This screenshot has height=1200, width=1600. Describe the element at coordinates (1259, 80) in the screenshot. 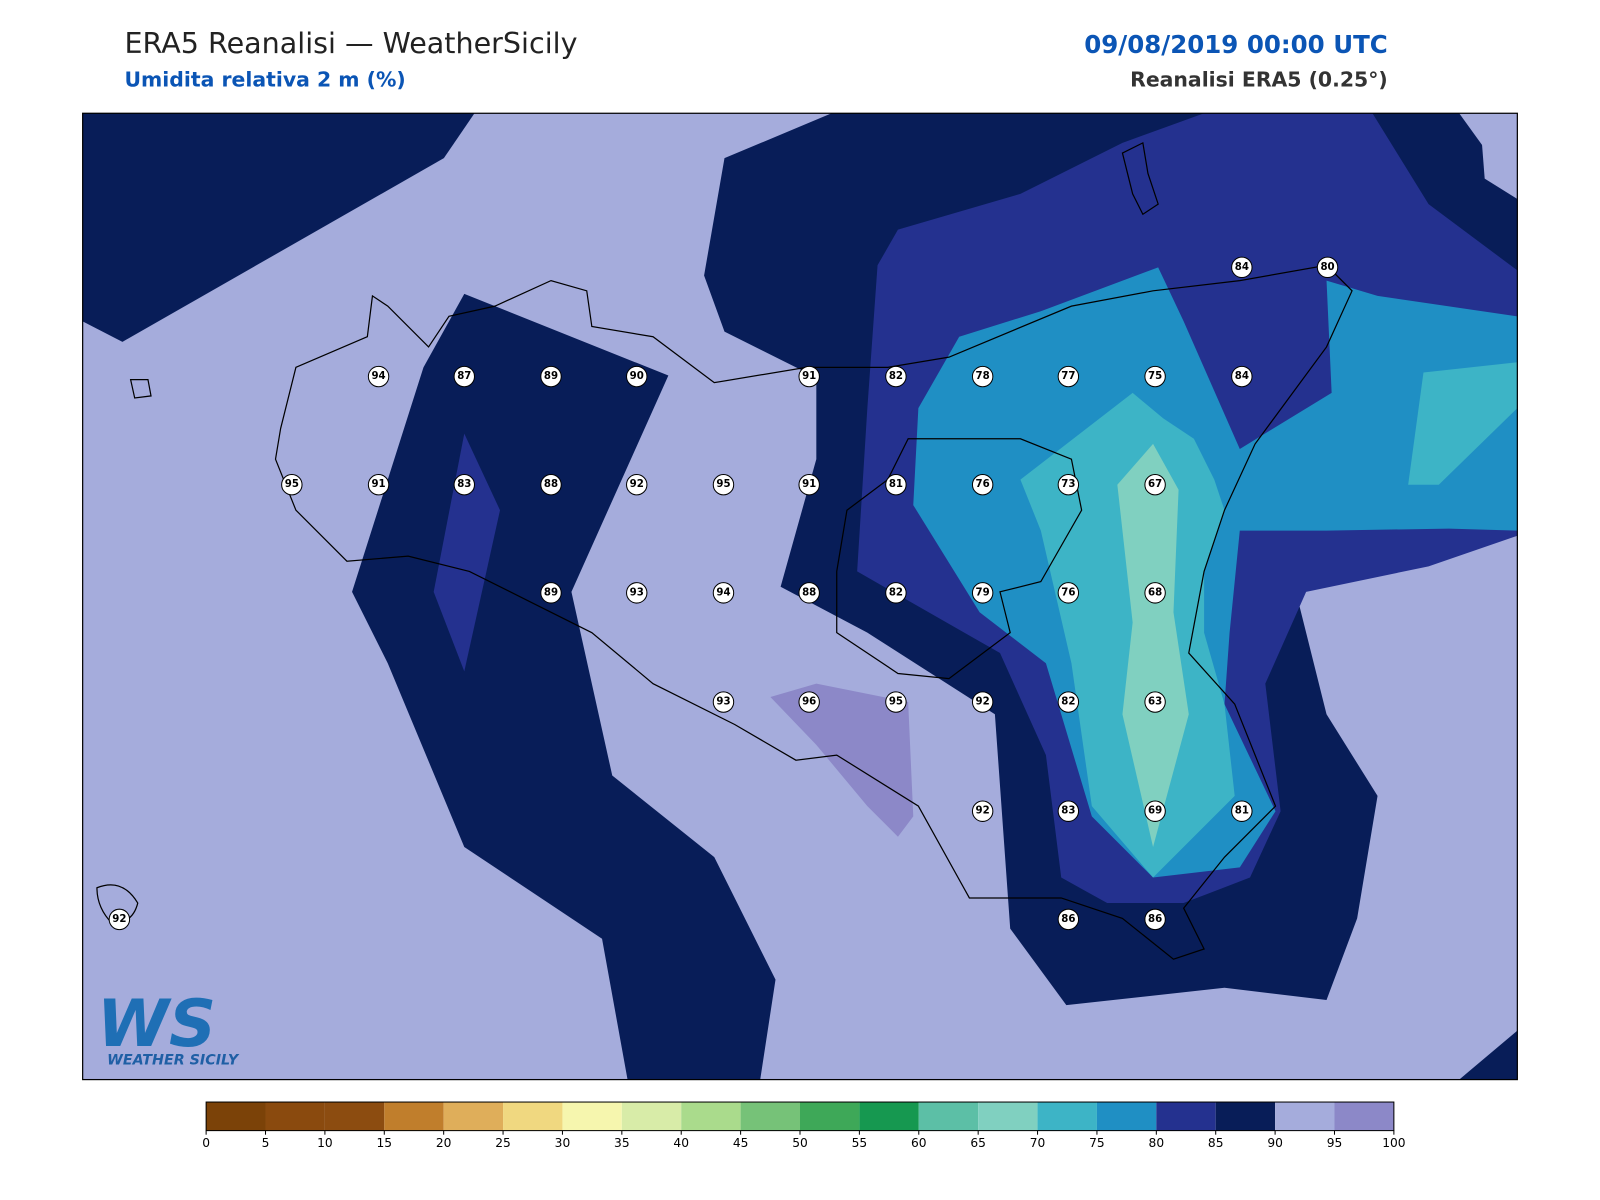

I see `source: Reanalisi ERA5 (0.25°)` at that location.